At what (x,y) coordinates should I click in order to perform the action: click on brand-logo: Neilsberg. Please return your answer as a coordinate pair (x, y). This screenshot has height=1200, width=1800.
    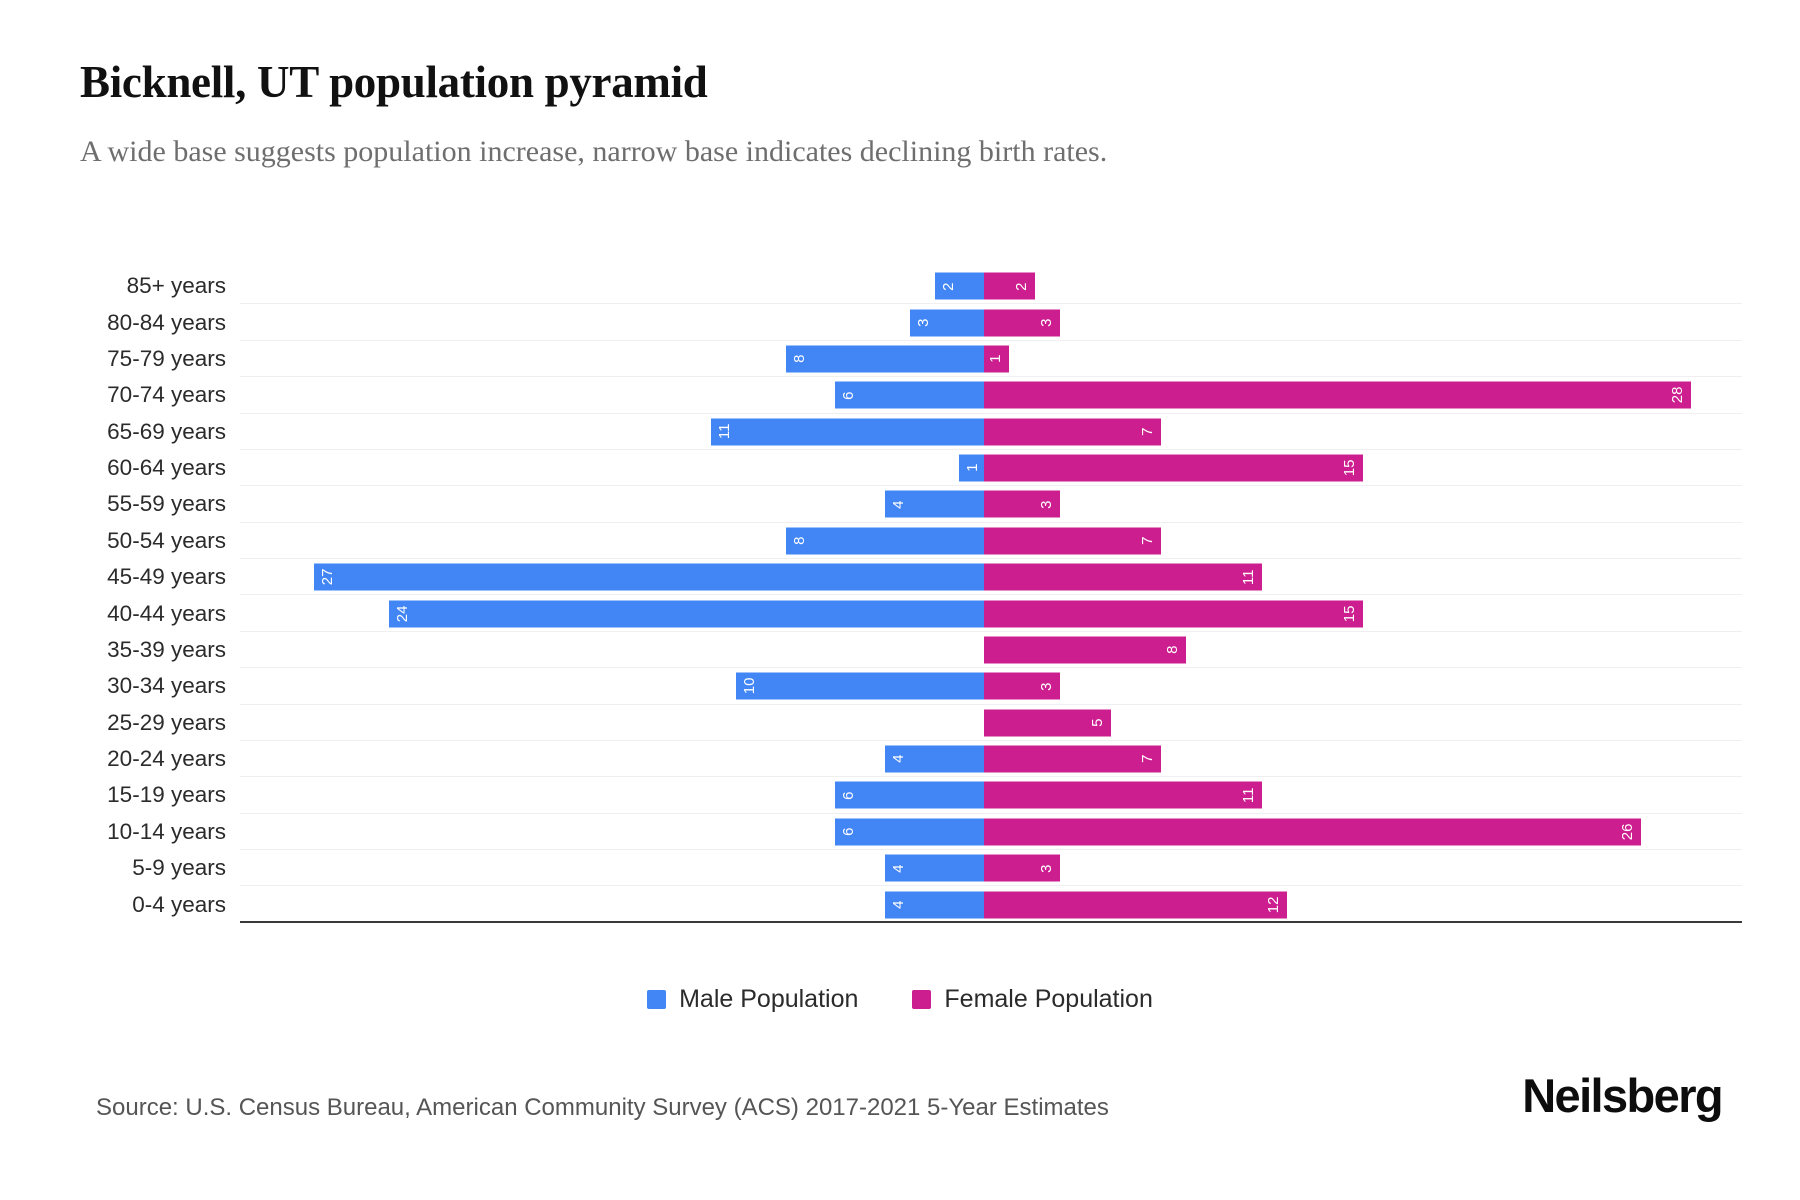
    Looking at the image, I should click on (1622, 1095).